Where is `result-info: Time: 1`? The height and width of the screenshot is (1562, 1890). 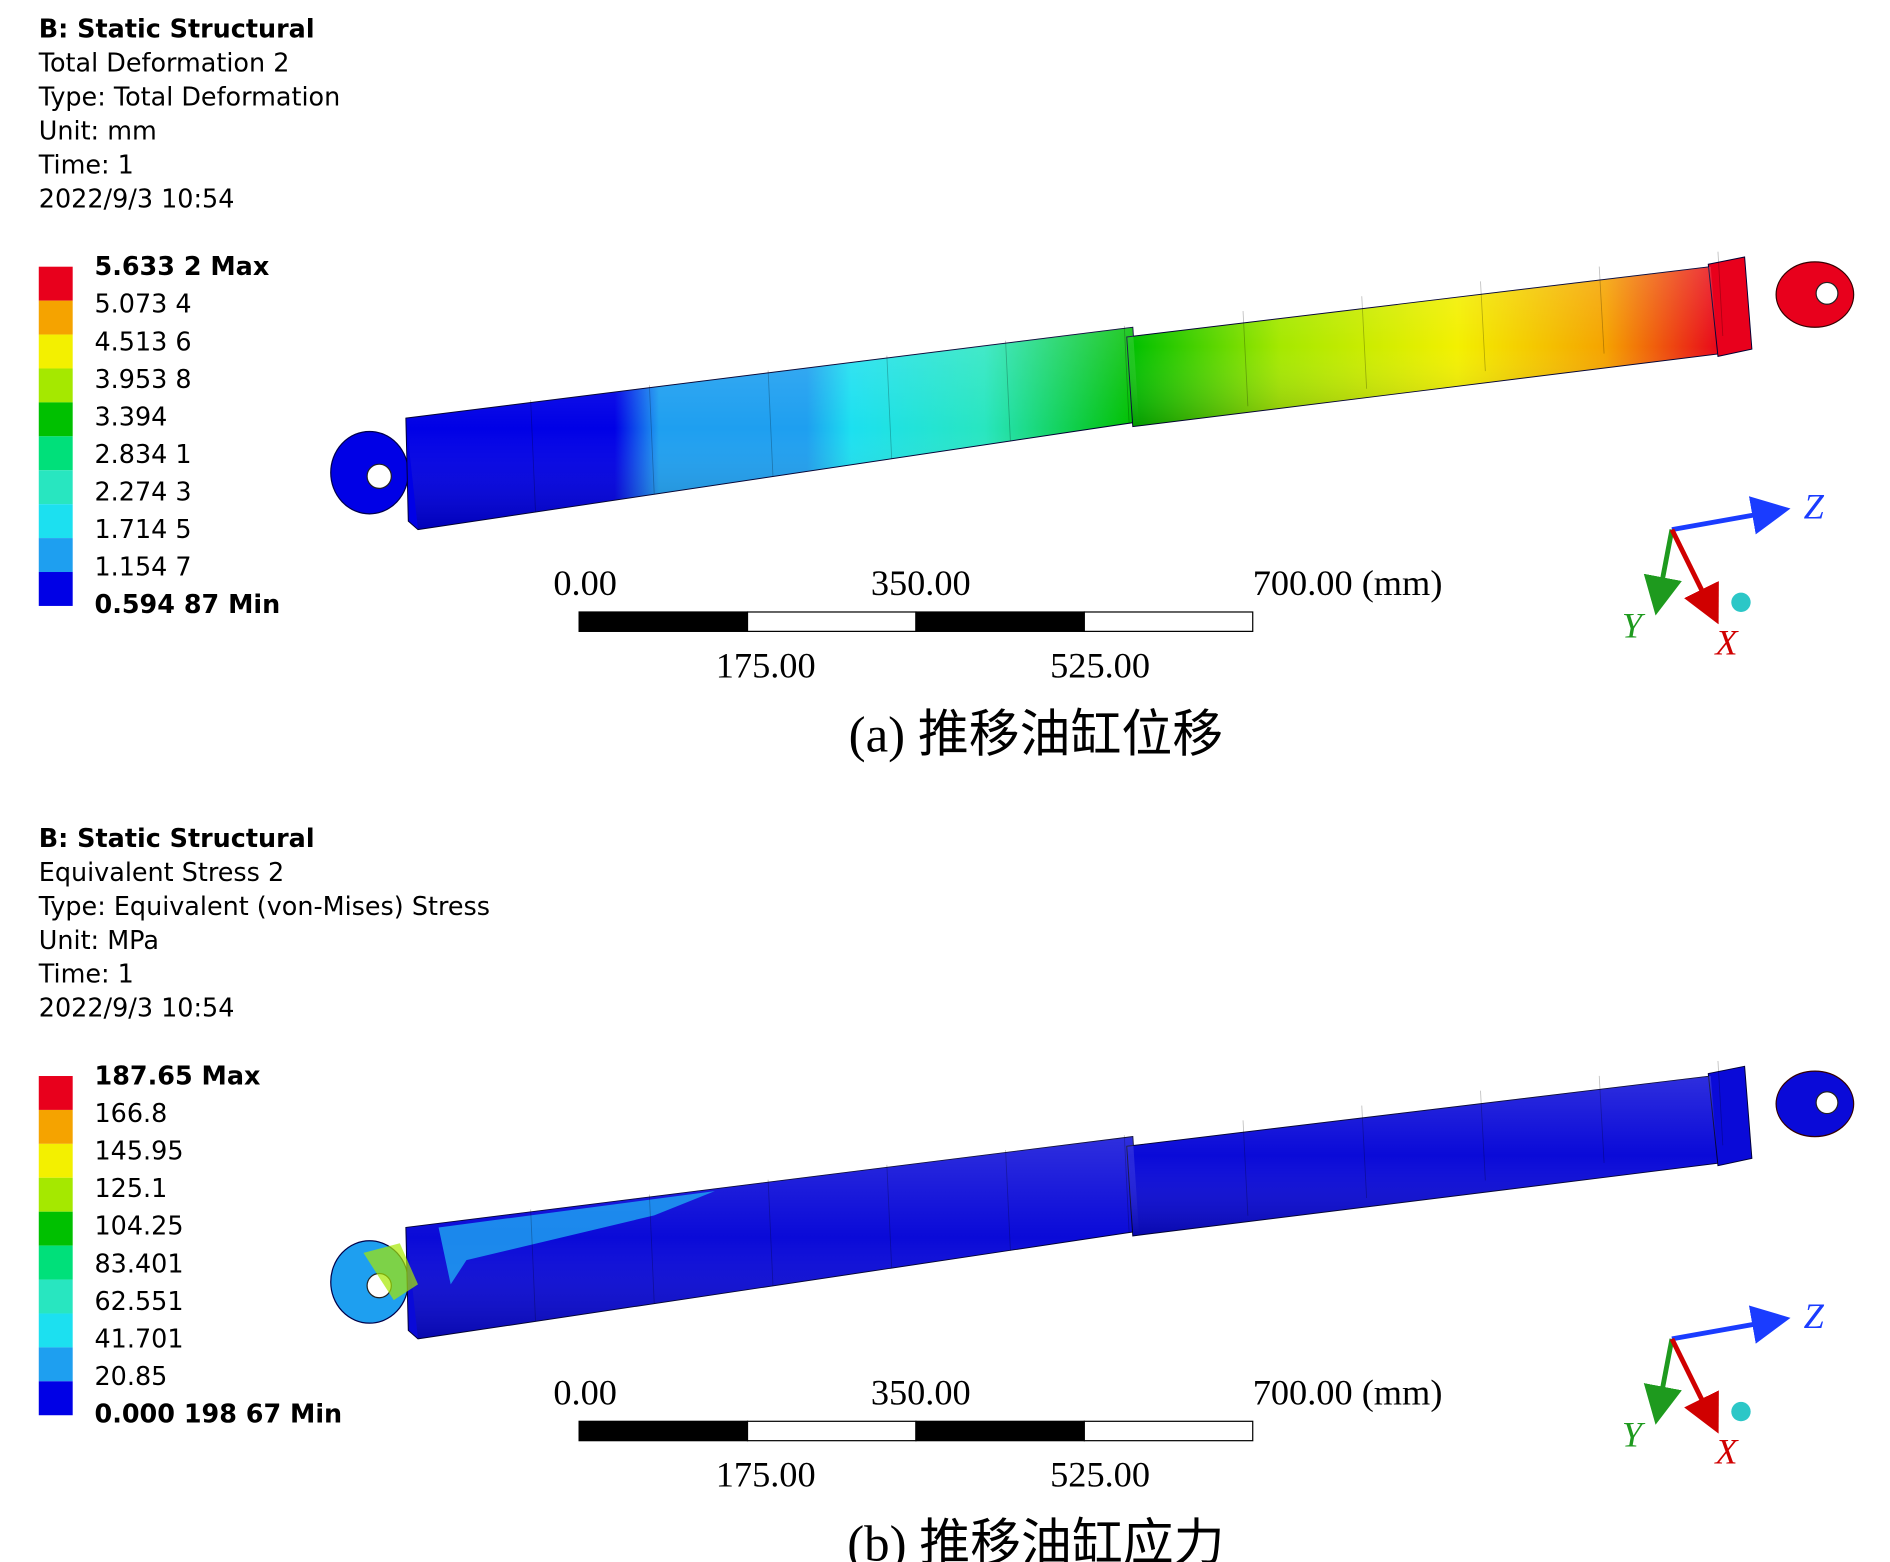 result-info: Time: 1 is located at coordinates (86, 164).